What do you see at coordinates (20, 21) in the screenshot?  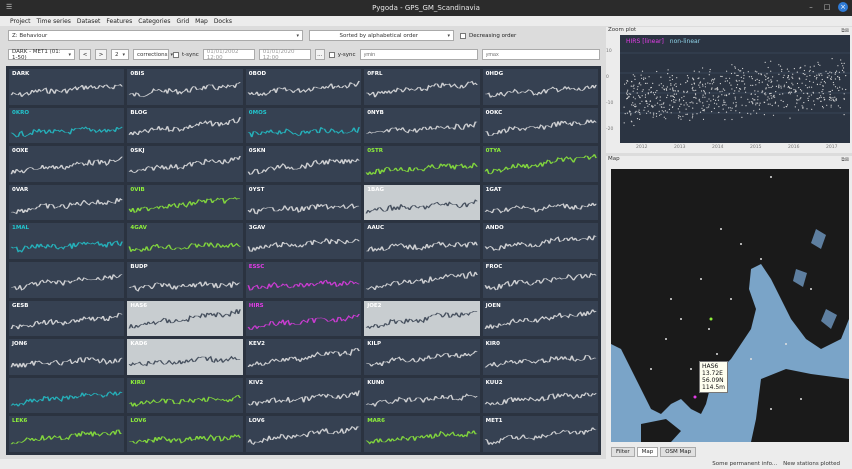 I see `menu-project: Project` at bounding box center [20, 21].